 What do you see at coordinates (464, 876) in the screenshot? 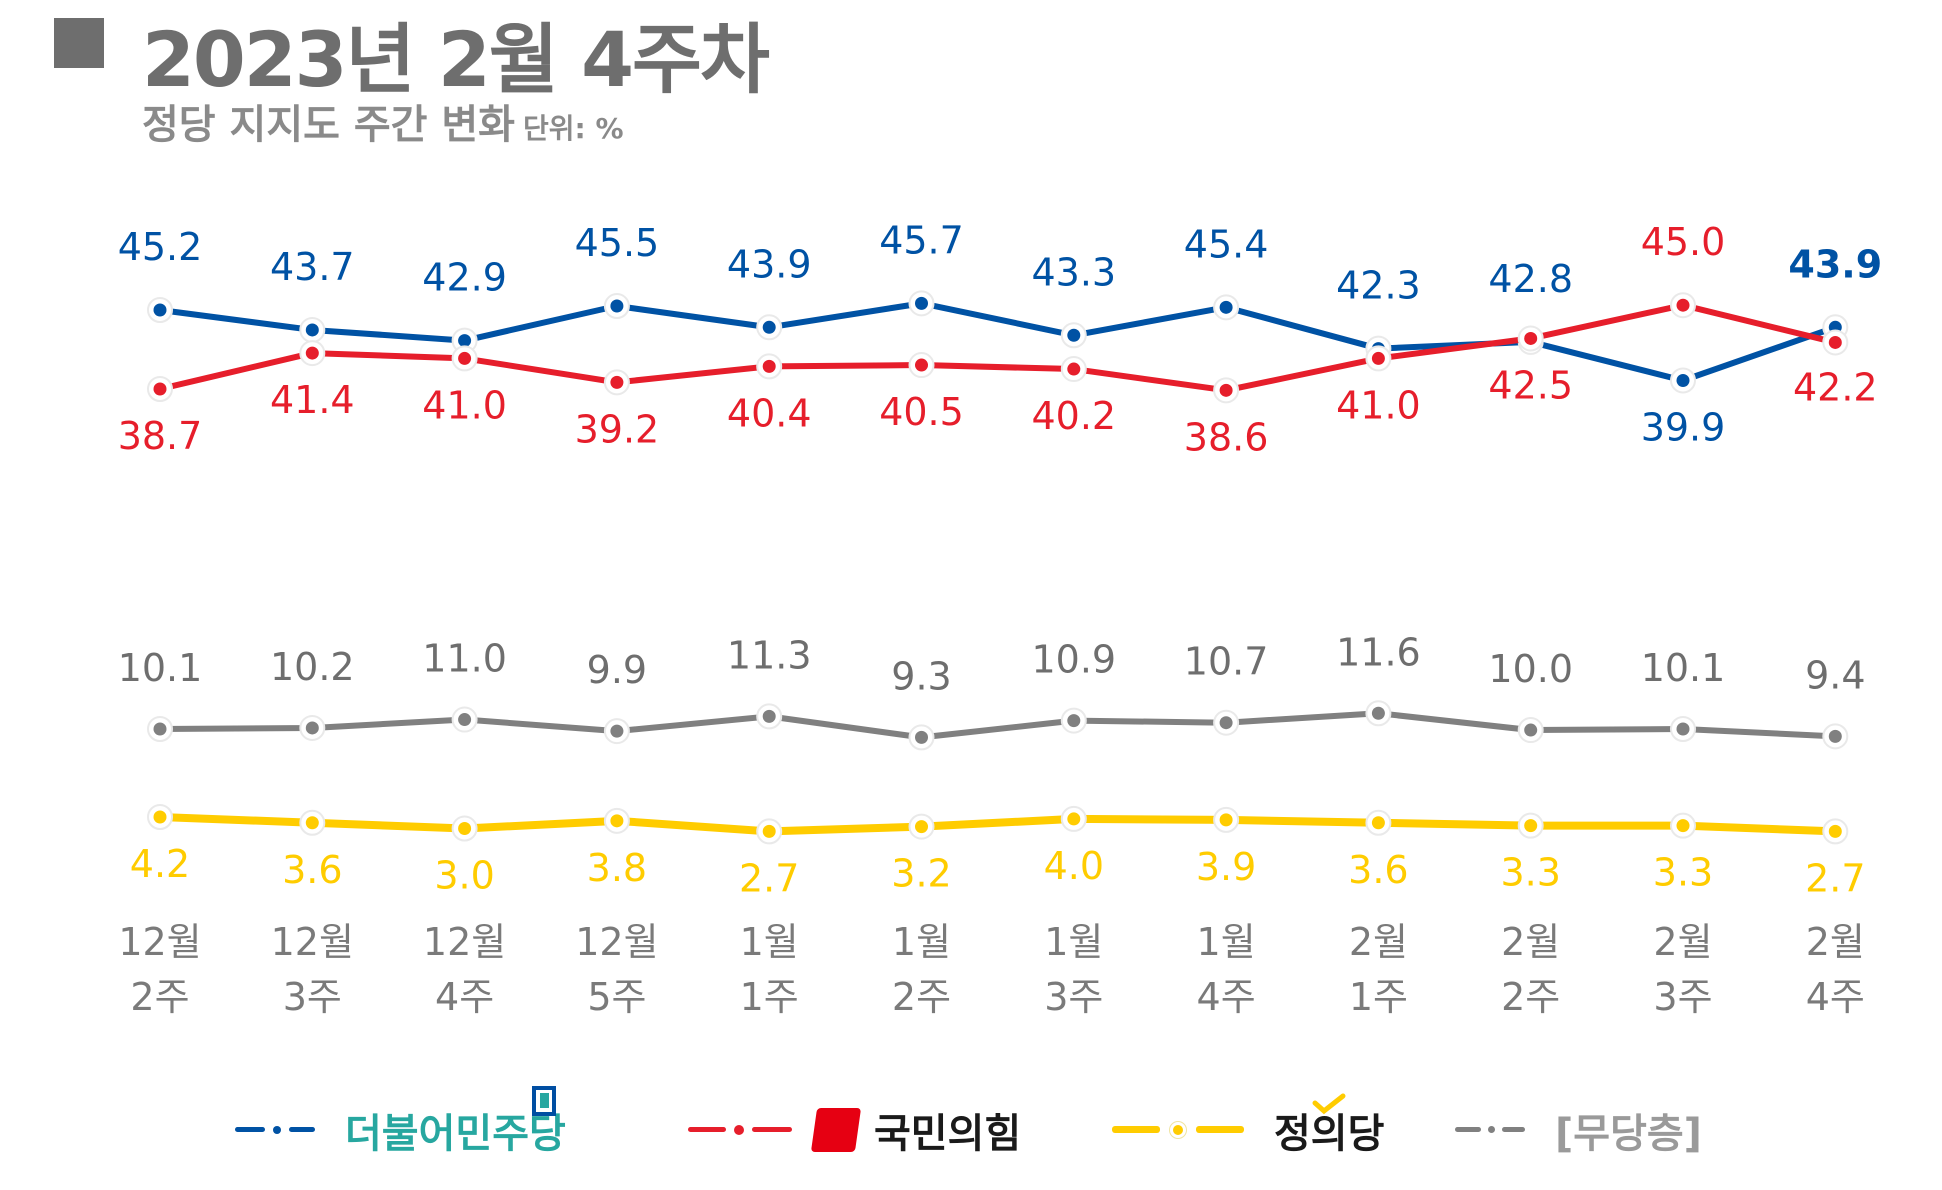
I see `data-label-jus: 3.0` at bounding box center [464, 876].